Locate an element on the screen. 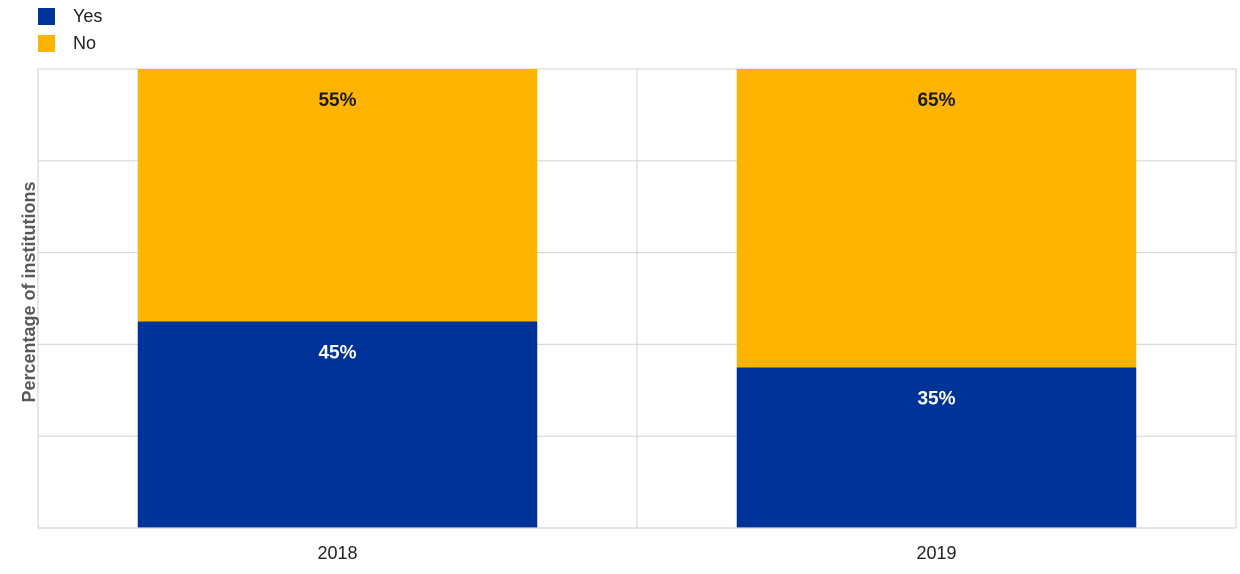 The height and width of the screenshot is (574, 1240). legend-swatch-no is located at coordinates (46, 43).